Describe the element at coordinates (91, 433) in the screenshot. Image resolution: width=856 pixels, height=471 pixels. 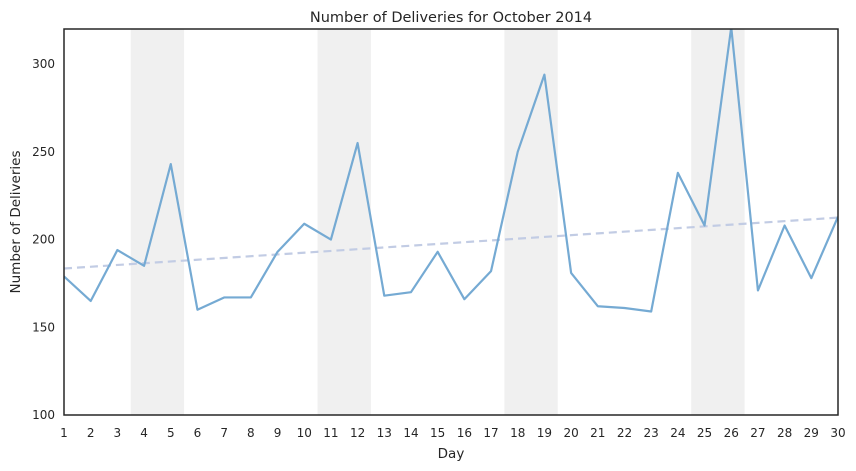
I see `x-tick-label: 2` at that location.